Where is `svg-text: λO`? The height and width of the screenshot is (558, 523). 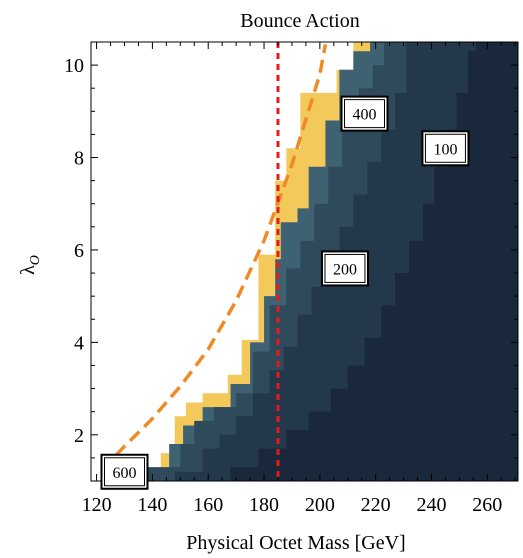
svg-text: λO is located at coordinates (30, 265).